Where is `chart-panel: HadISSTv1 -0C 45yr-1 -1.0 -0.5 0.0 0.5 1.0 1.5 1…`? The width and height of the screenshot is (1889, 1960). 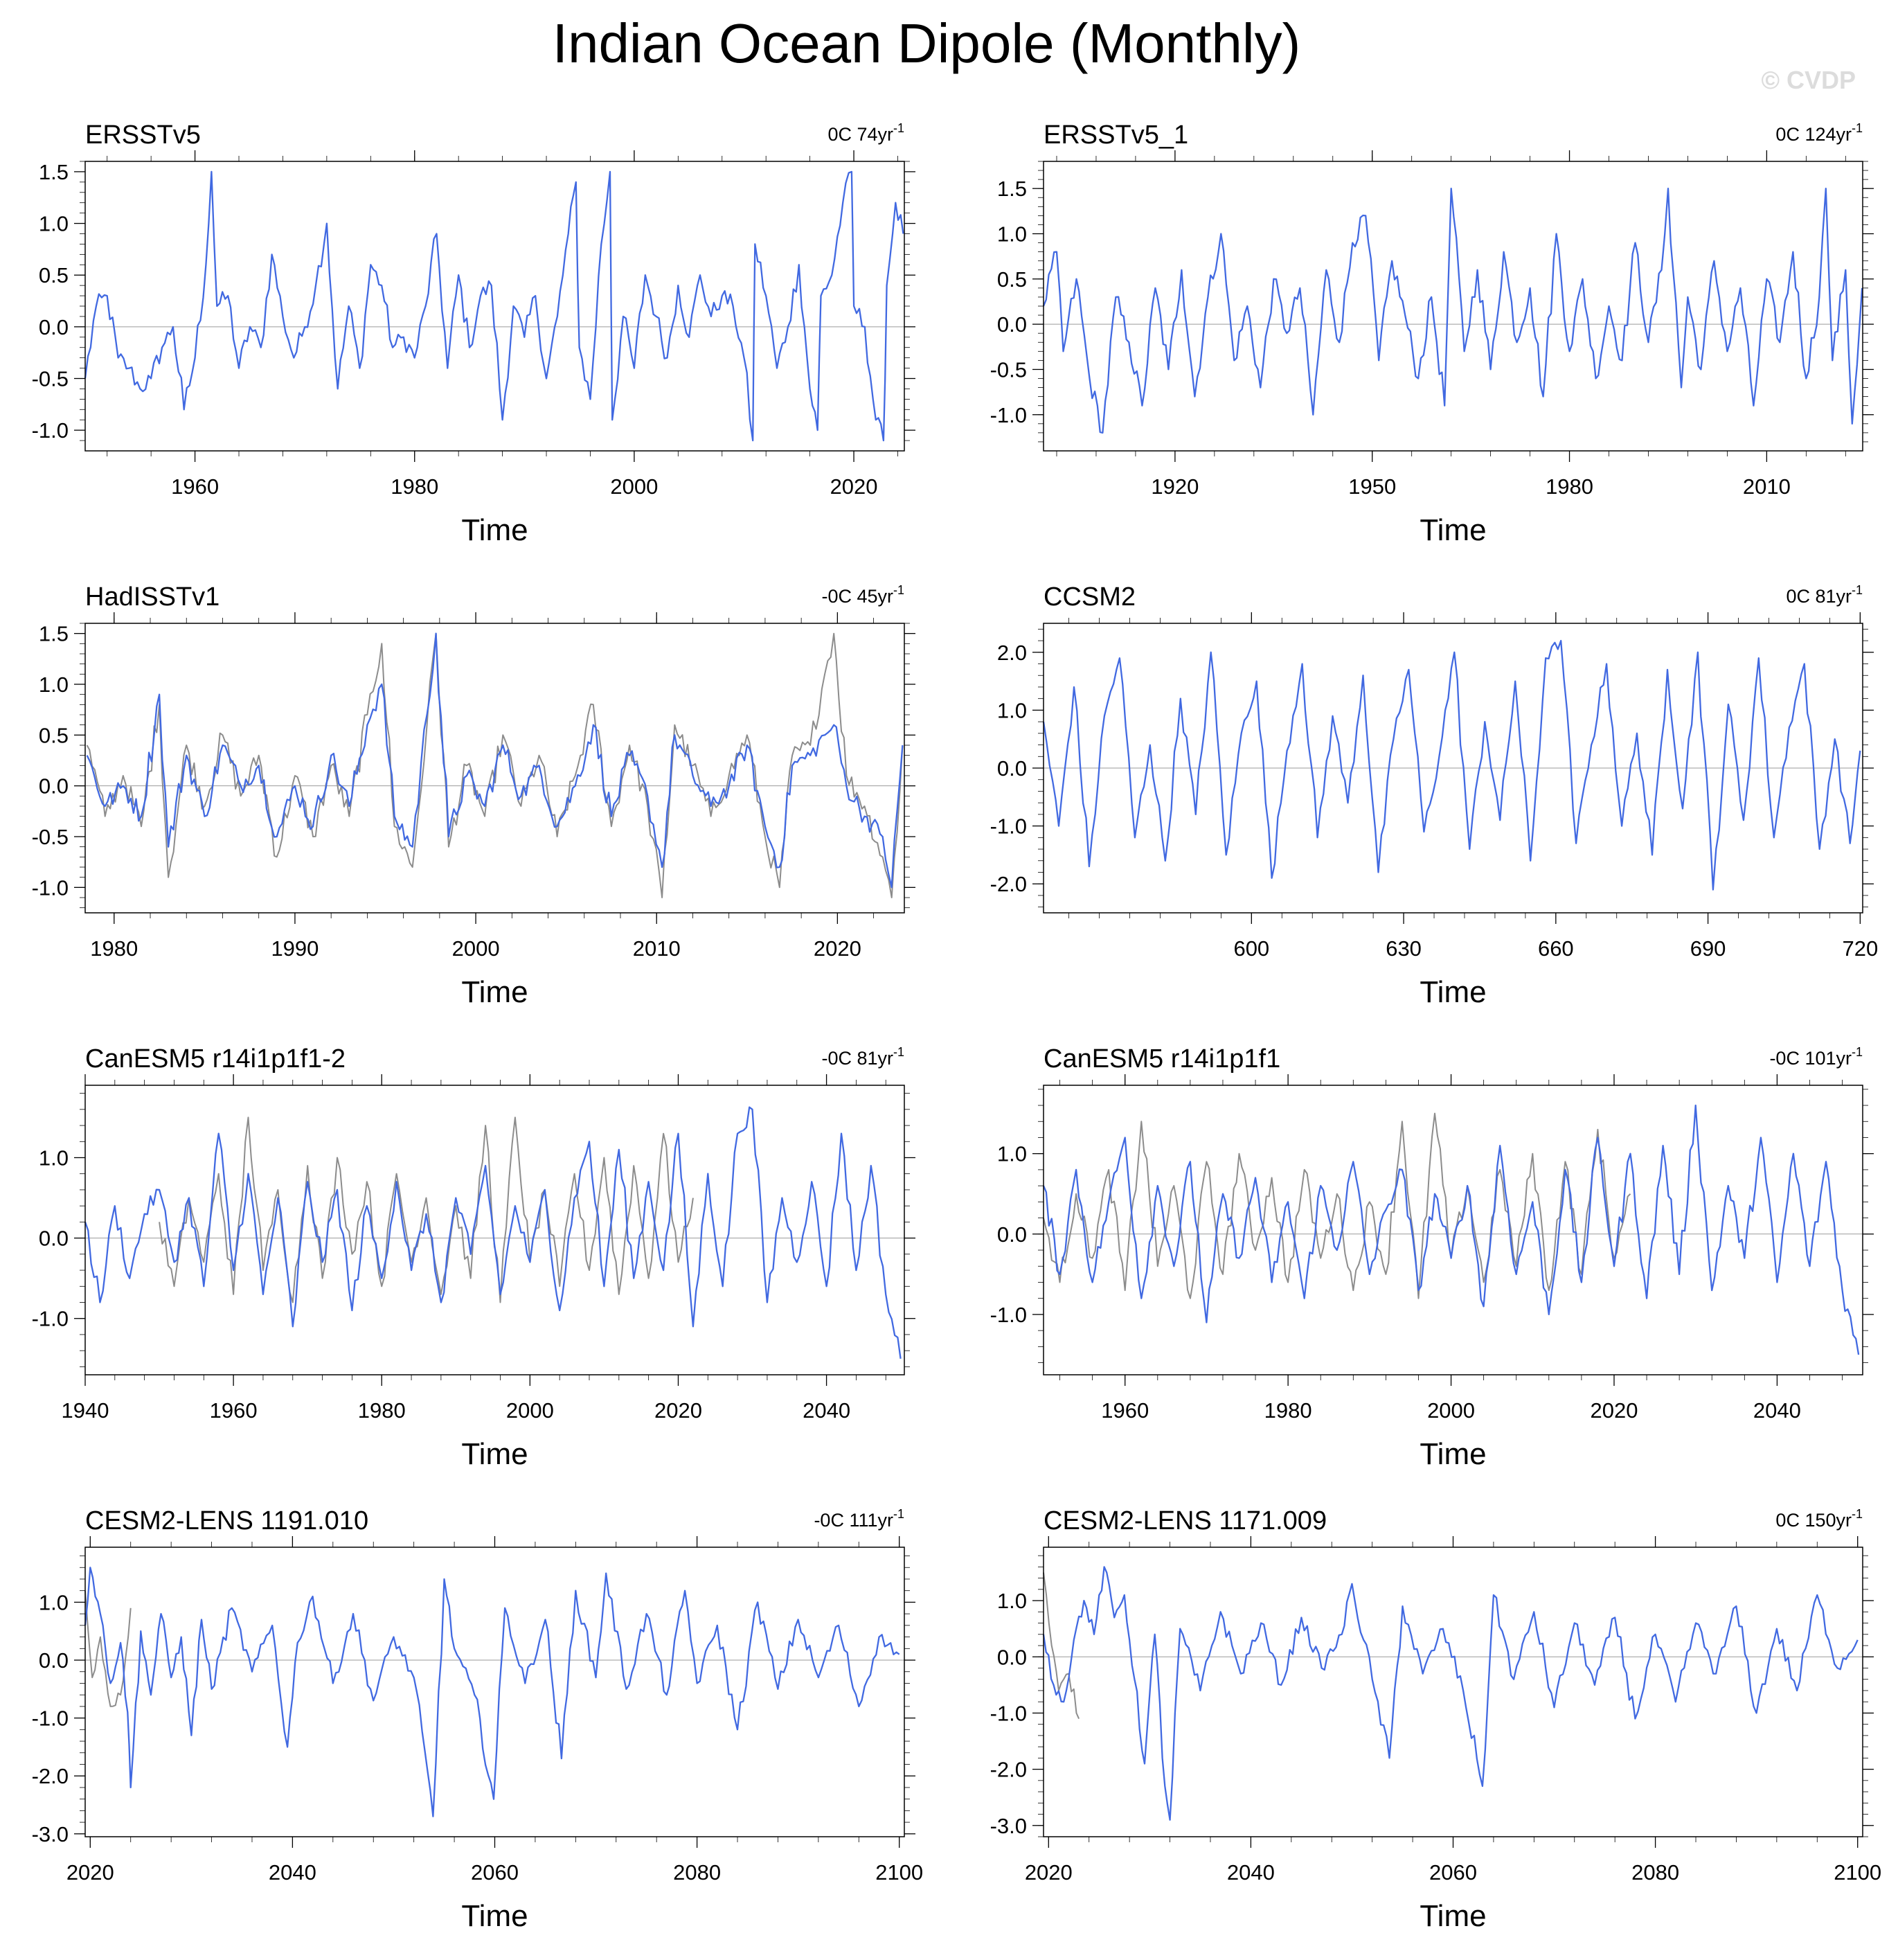 chart-panel: HadISSTv1 -0C 45yr-1 -1.0 -0.5 0.0 0.5 1.0 1.5 1… is located at coordinates (473, 795).